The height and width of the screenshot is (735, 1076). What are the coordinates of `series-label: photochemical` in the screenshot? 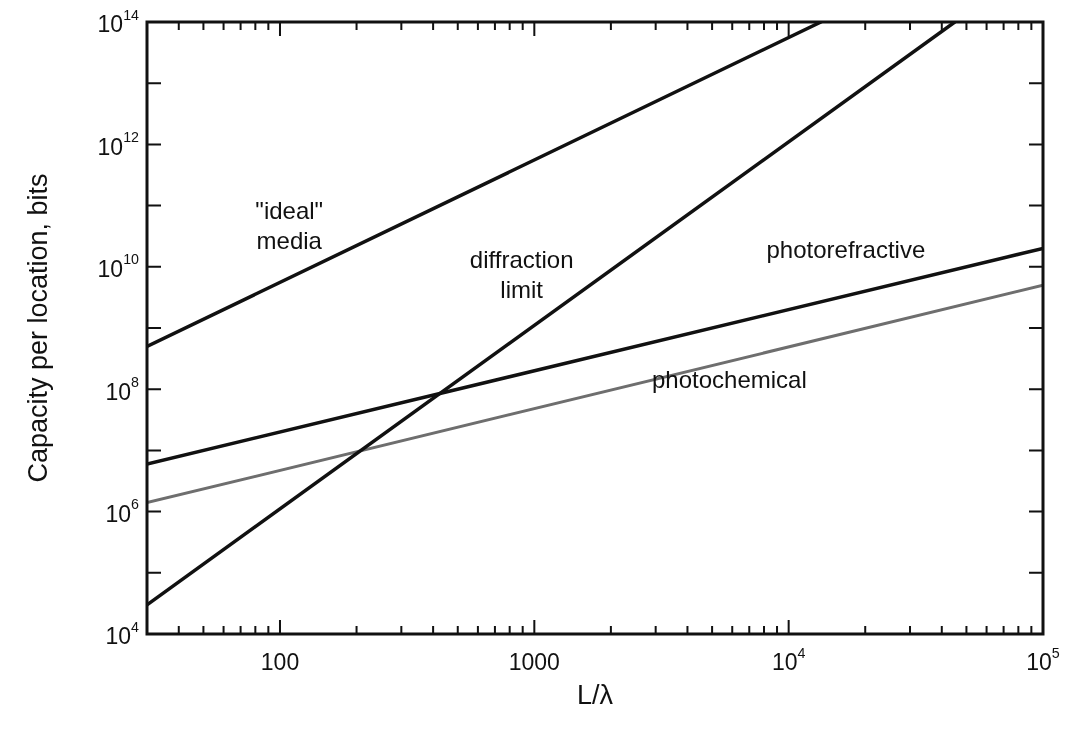 It's located at (729, 379).